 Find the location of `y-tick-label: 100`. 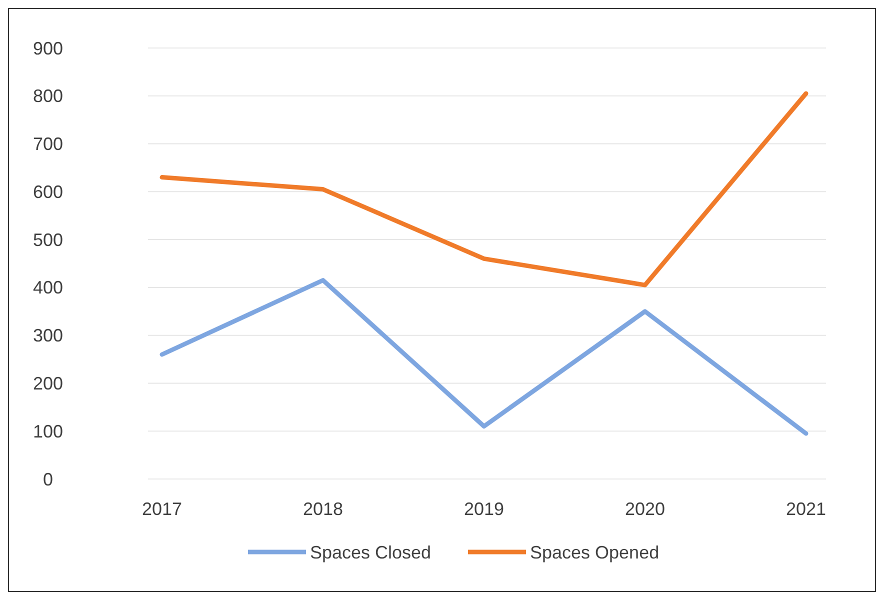

y-tick-label: 100 is located at coordinates (48, 431).